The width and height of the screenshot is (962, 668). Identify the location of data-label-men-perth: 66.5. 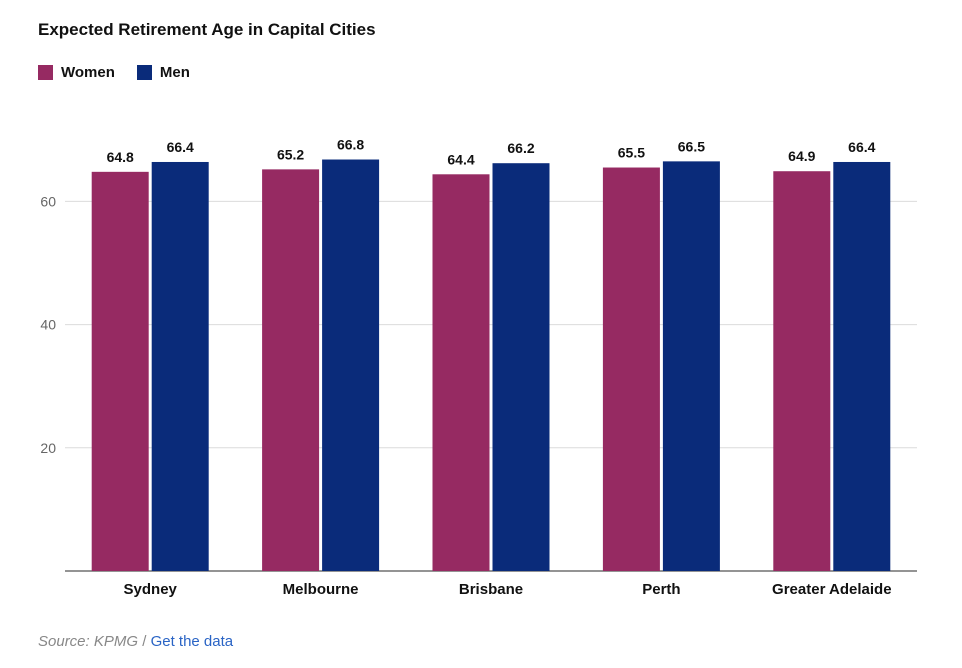
(691, 146).